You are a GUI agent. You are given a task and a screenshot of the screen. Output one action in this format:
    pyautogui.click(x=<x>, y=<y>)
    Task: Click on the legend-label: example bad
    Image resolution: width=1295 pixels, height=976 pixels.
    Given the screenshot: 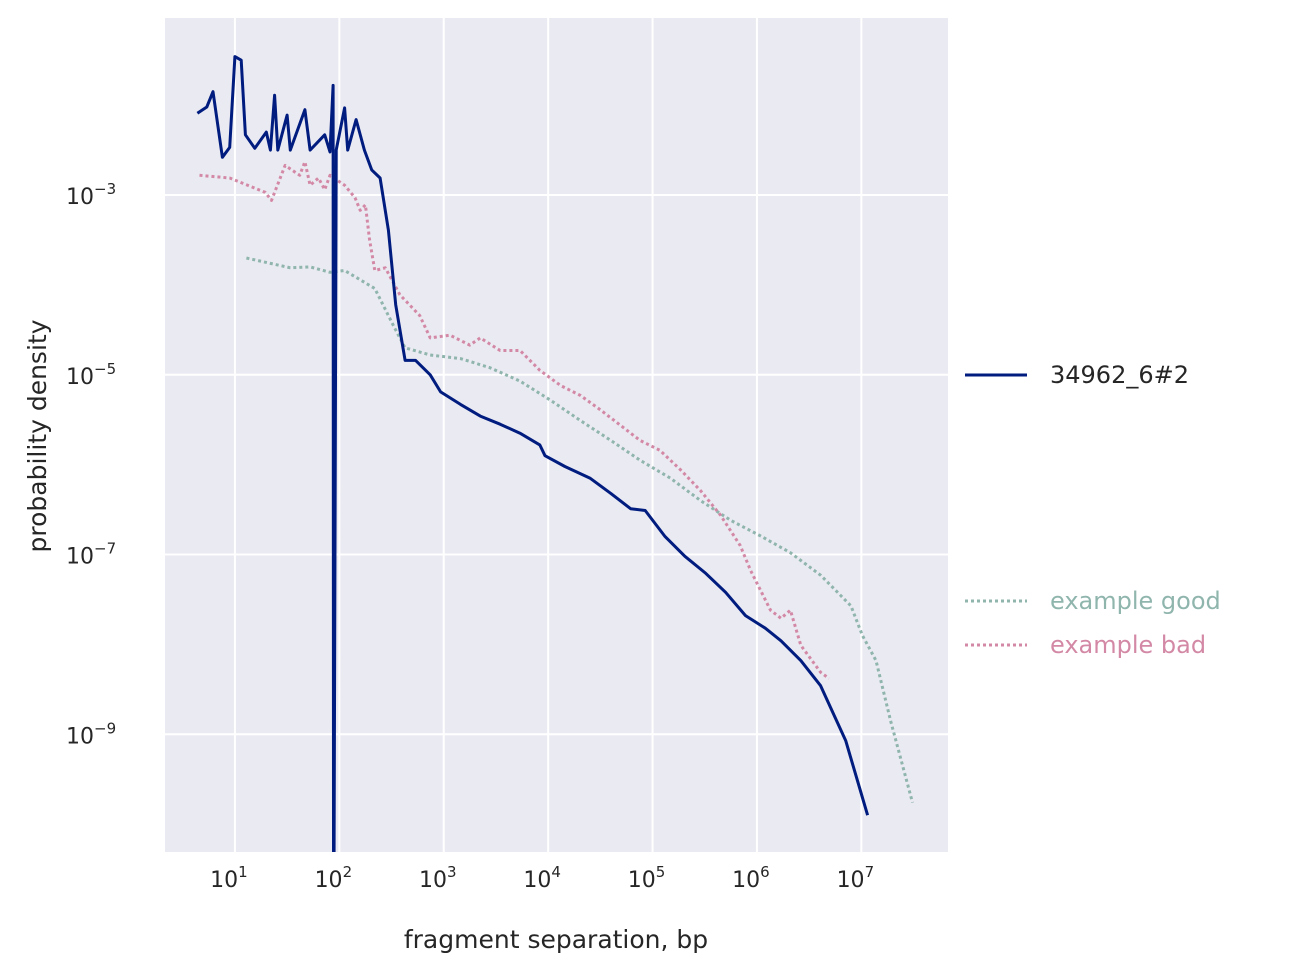 What is the action you would take?
    pyautogui.click(x=1128, y=645)
    